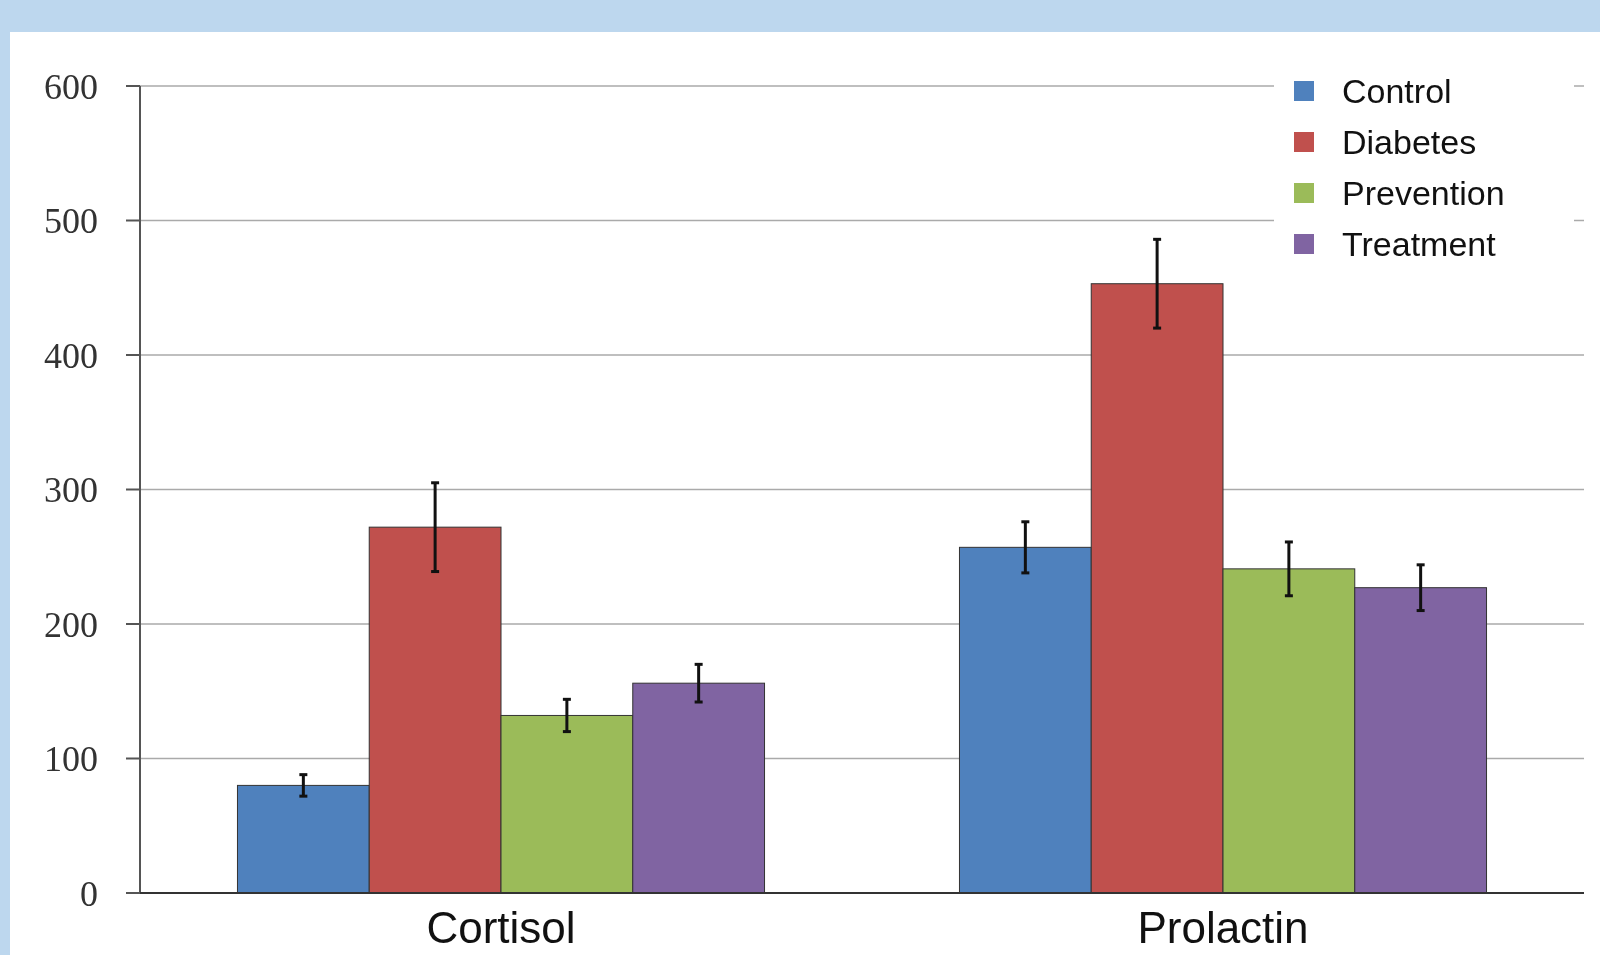 The image size is (1600, 955). Describe the element at coordinates (71, 490) in the screenshot. I see `y-tick-label: 300` at that location.